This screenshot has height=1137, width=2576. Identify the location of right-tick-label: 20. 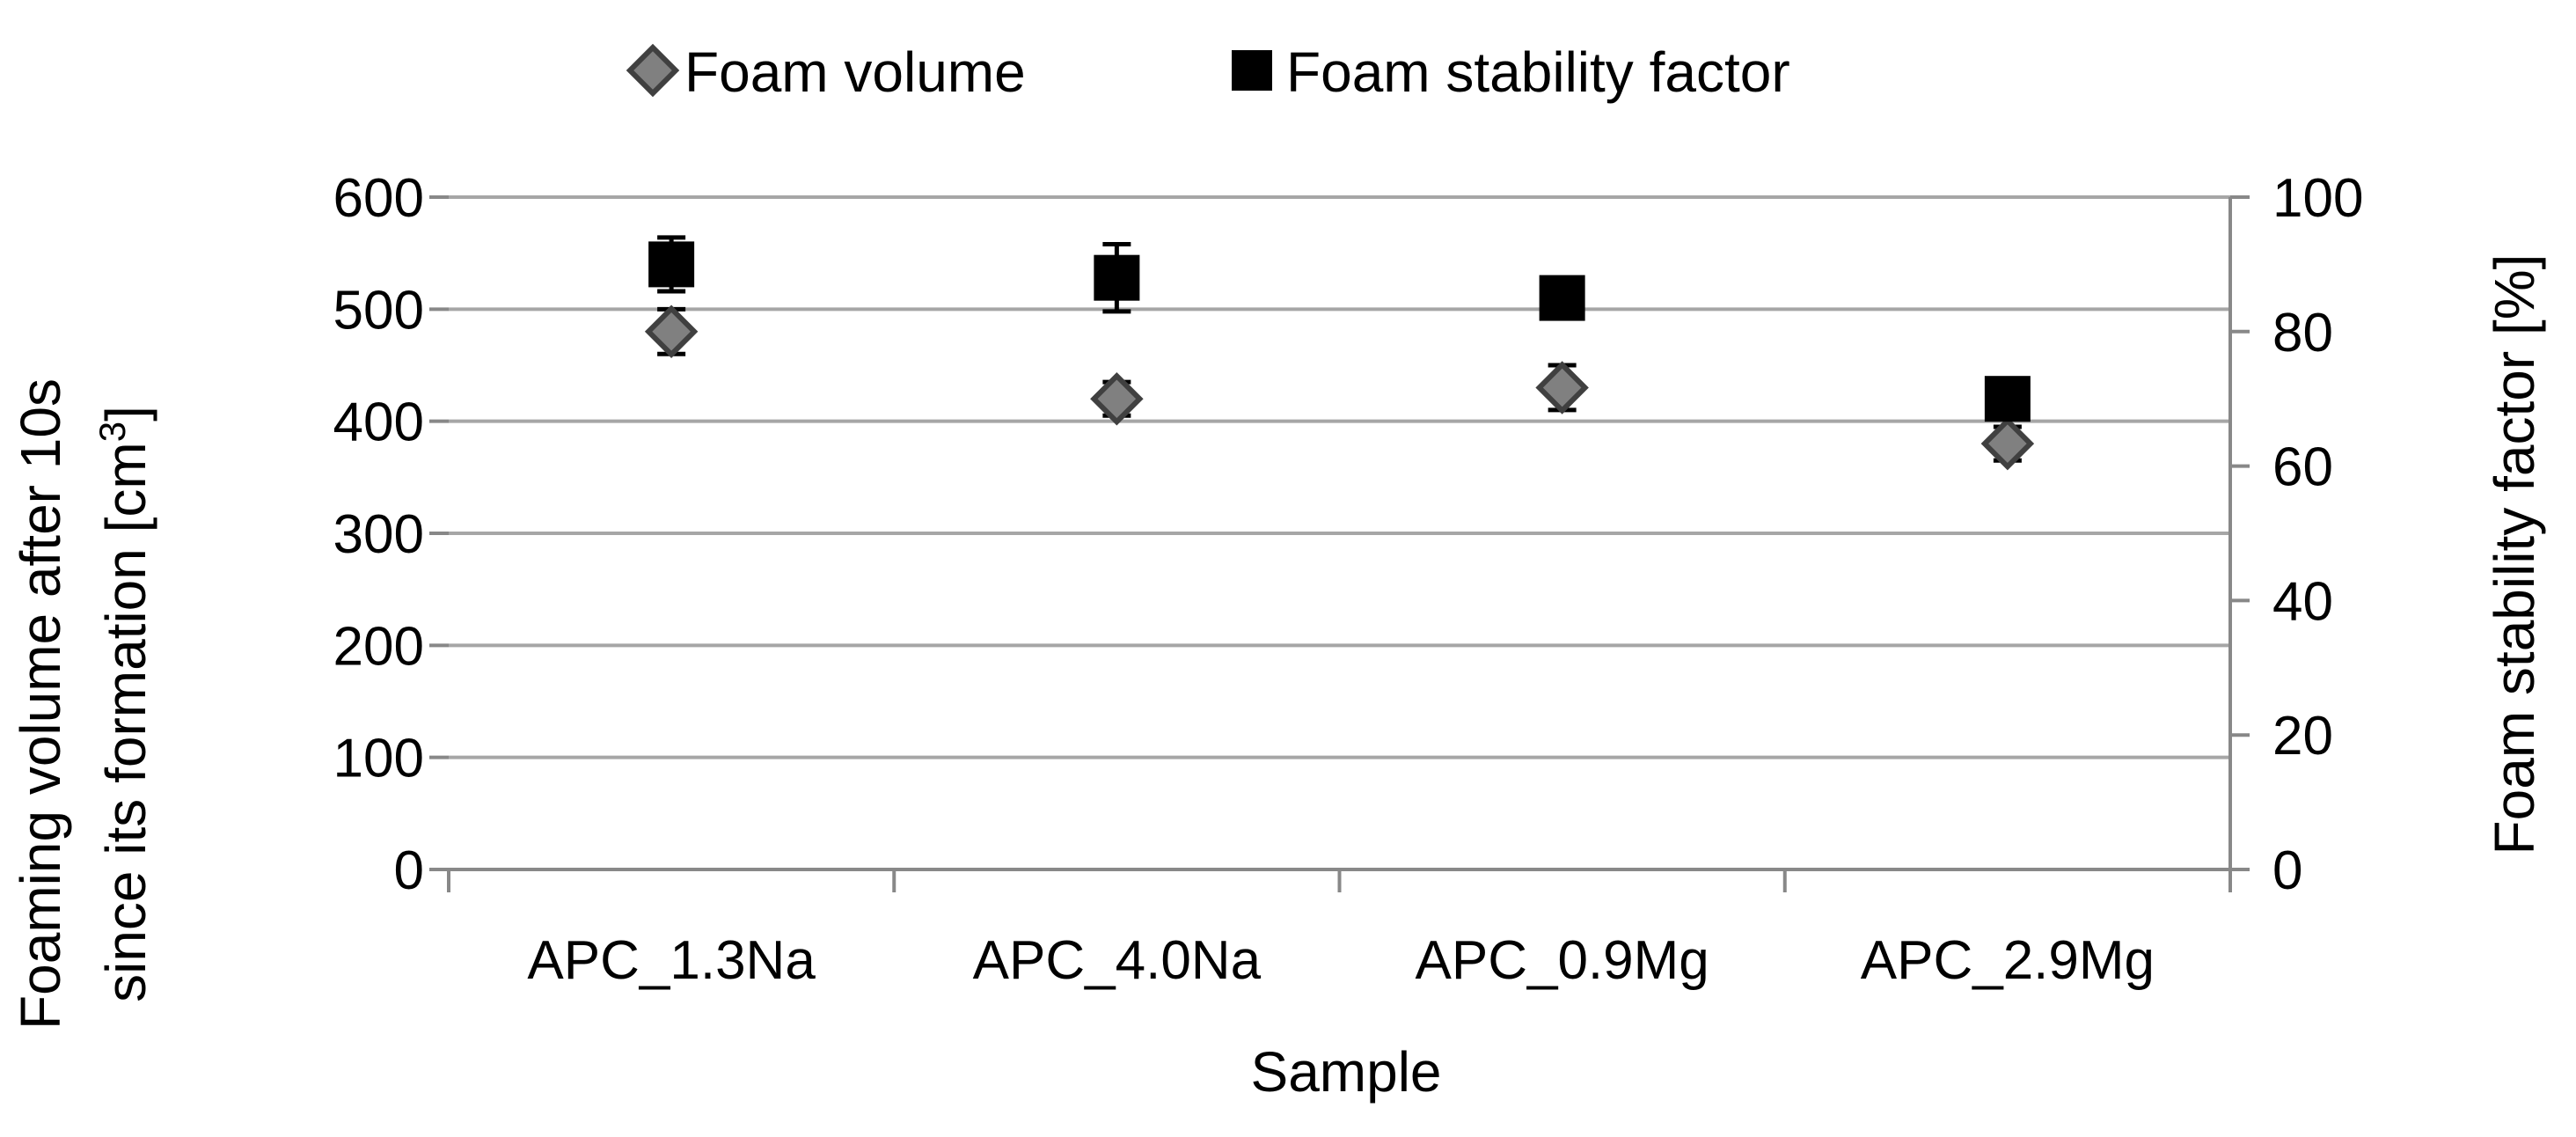
(2302, 736).